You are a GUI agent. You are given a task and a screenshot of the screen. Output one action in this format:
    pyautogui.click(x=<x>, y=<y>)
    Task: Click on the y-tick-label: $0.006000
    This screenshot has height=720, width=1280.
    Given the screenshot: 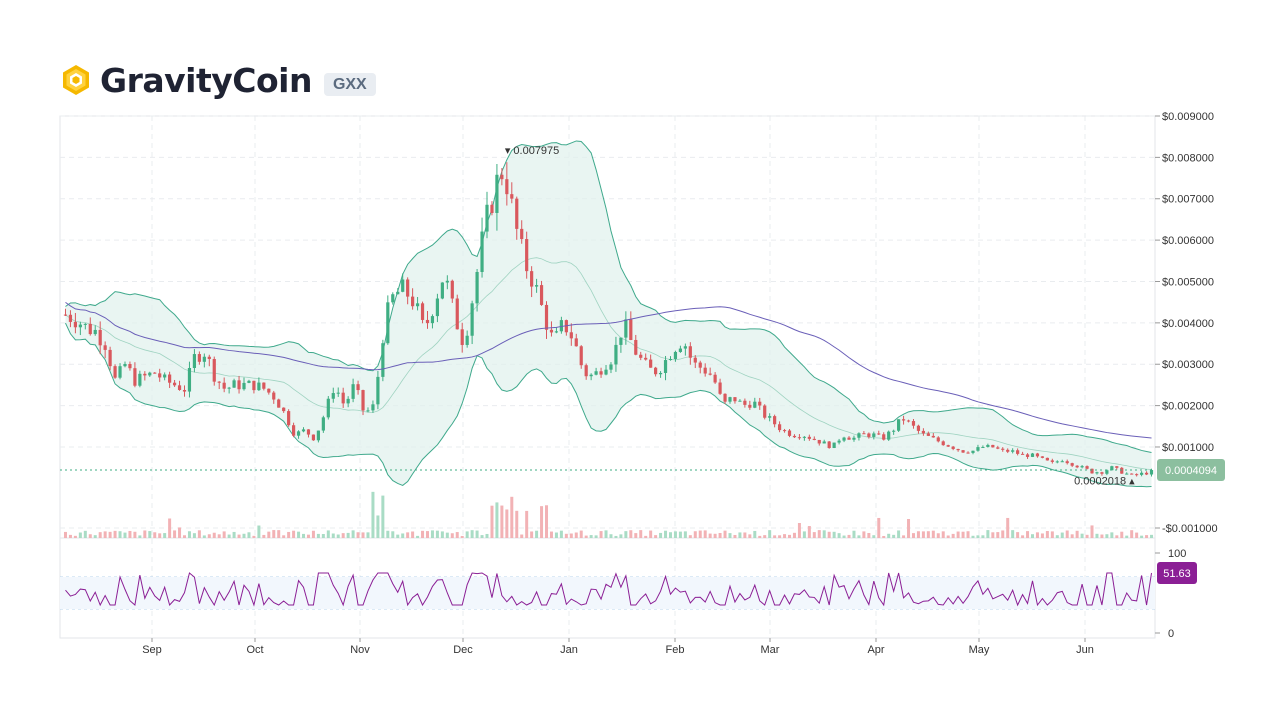 What is the action you would take?
    pyautogui.click(x=1188, y=241)
    